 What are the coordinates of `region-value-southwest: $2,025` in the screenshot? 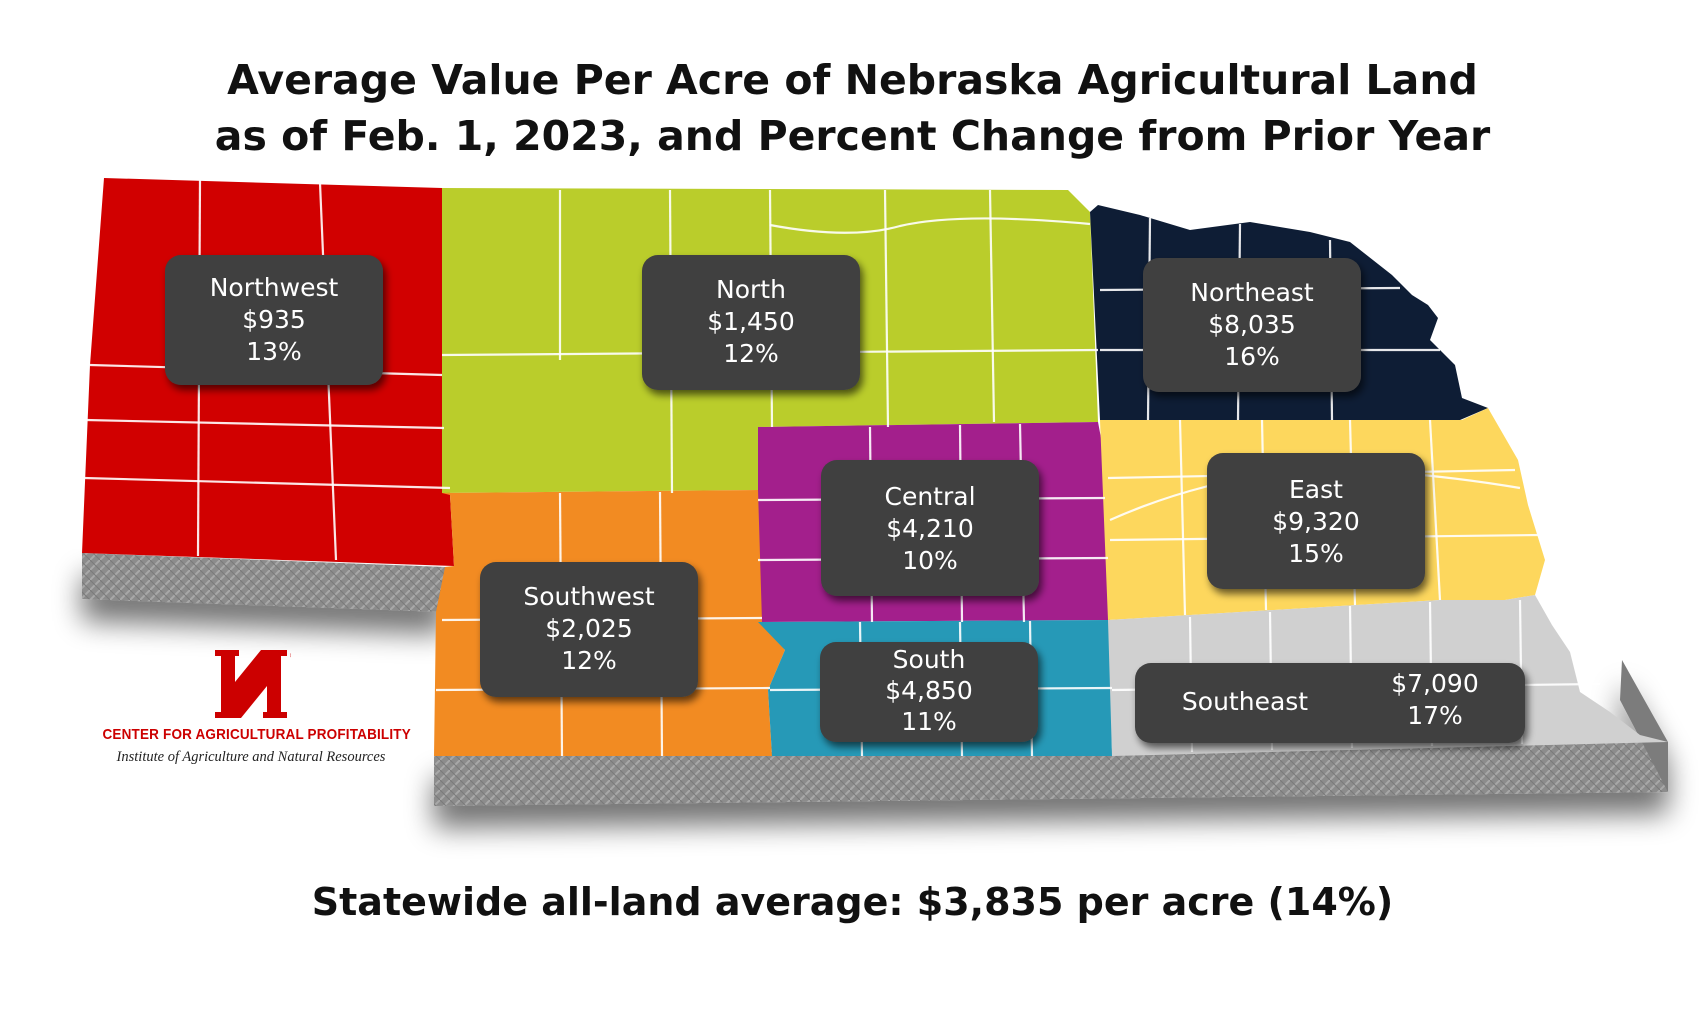 It's located at (588, 628).